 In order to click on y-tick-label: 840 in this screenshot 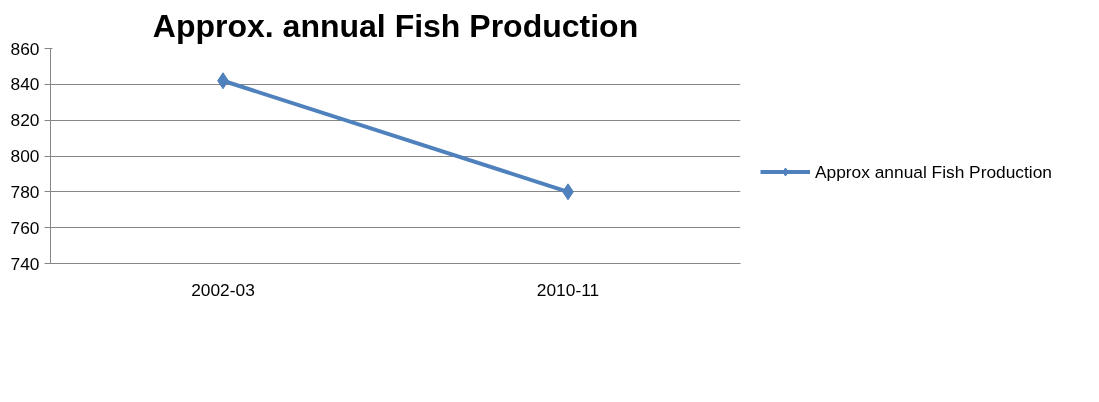, I will do `click(25, 84)`.